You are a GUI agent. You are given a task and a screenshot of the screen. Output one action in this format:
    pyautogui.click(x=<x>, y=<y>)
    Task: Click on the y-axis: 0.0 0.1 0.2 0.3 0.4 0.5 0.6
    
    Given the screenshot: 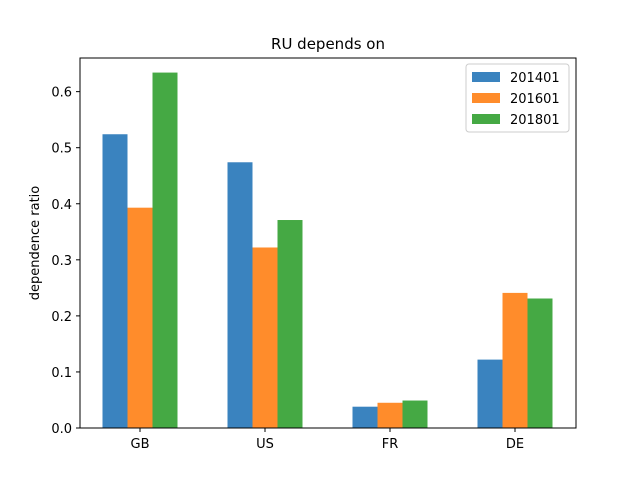 What is the action you would take?
    pyautogui.click(x=65, y=261)
    